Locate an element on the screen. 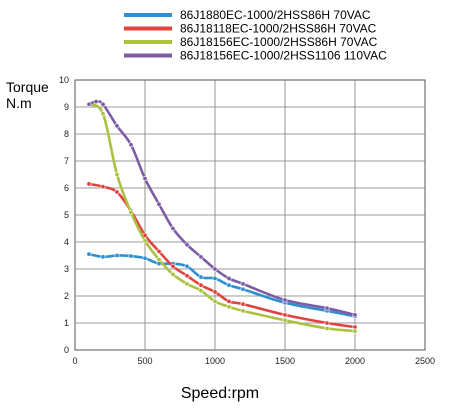  legend-label-2: 86J18118EC-1000/2HSS86H 70VAC is located at coordinates (278, 29).